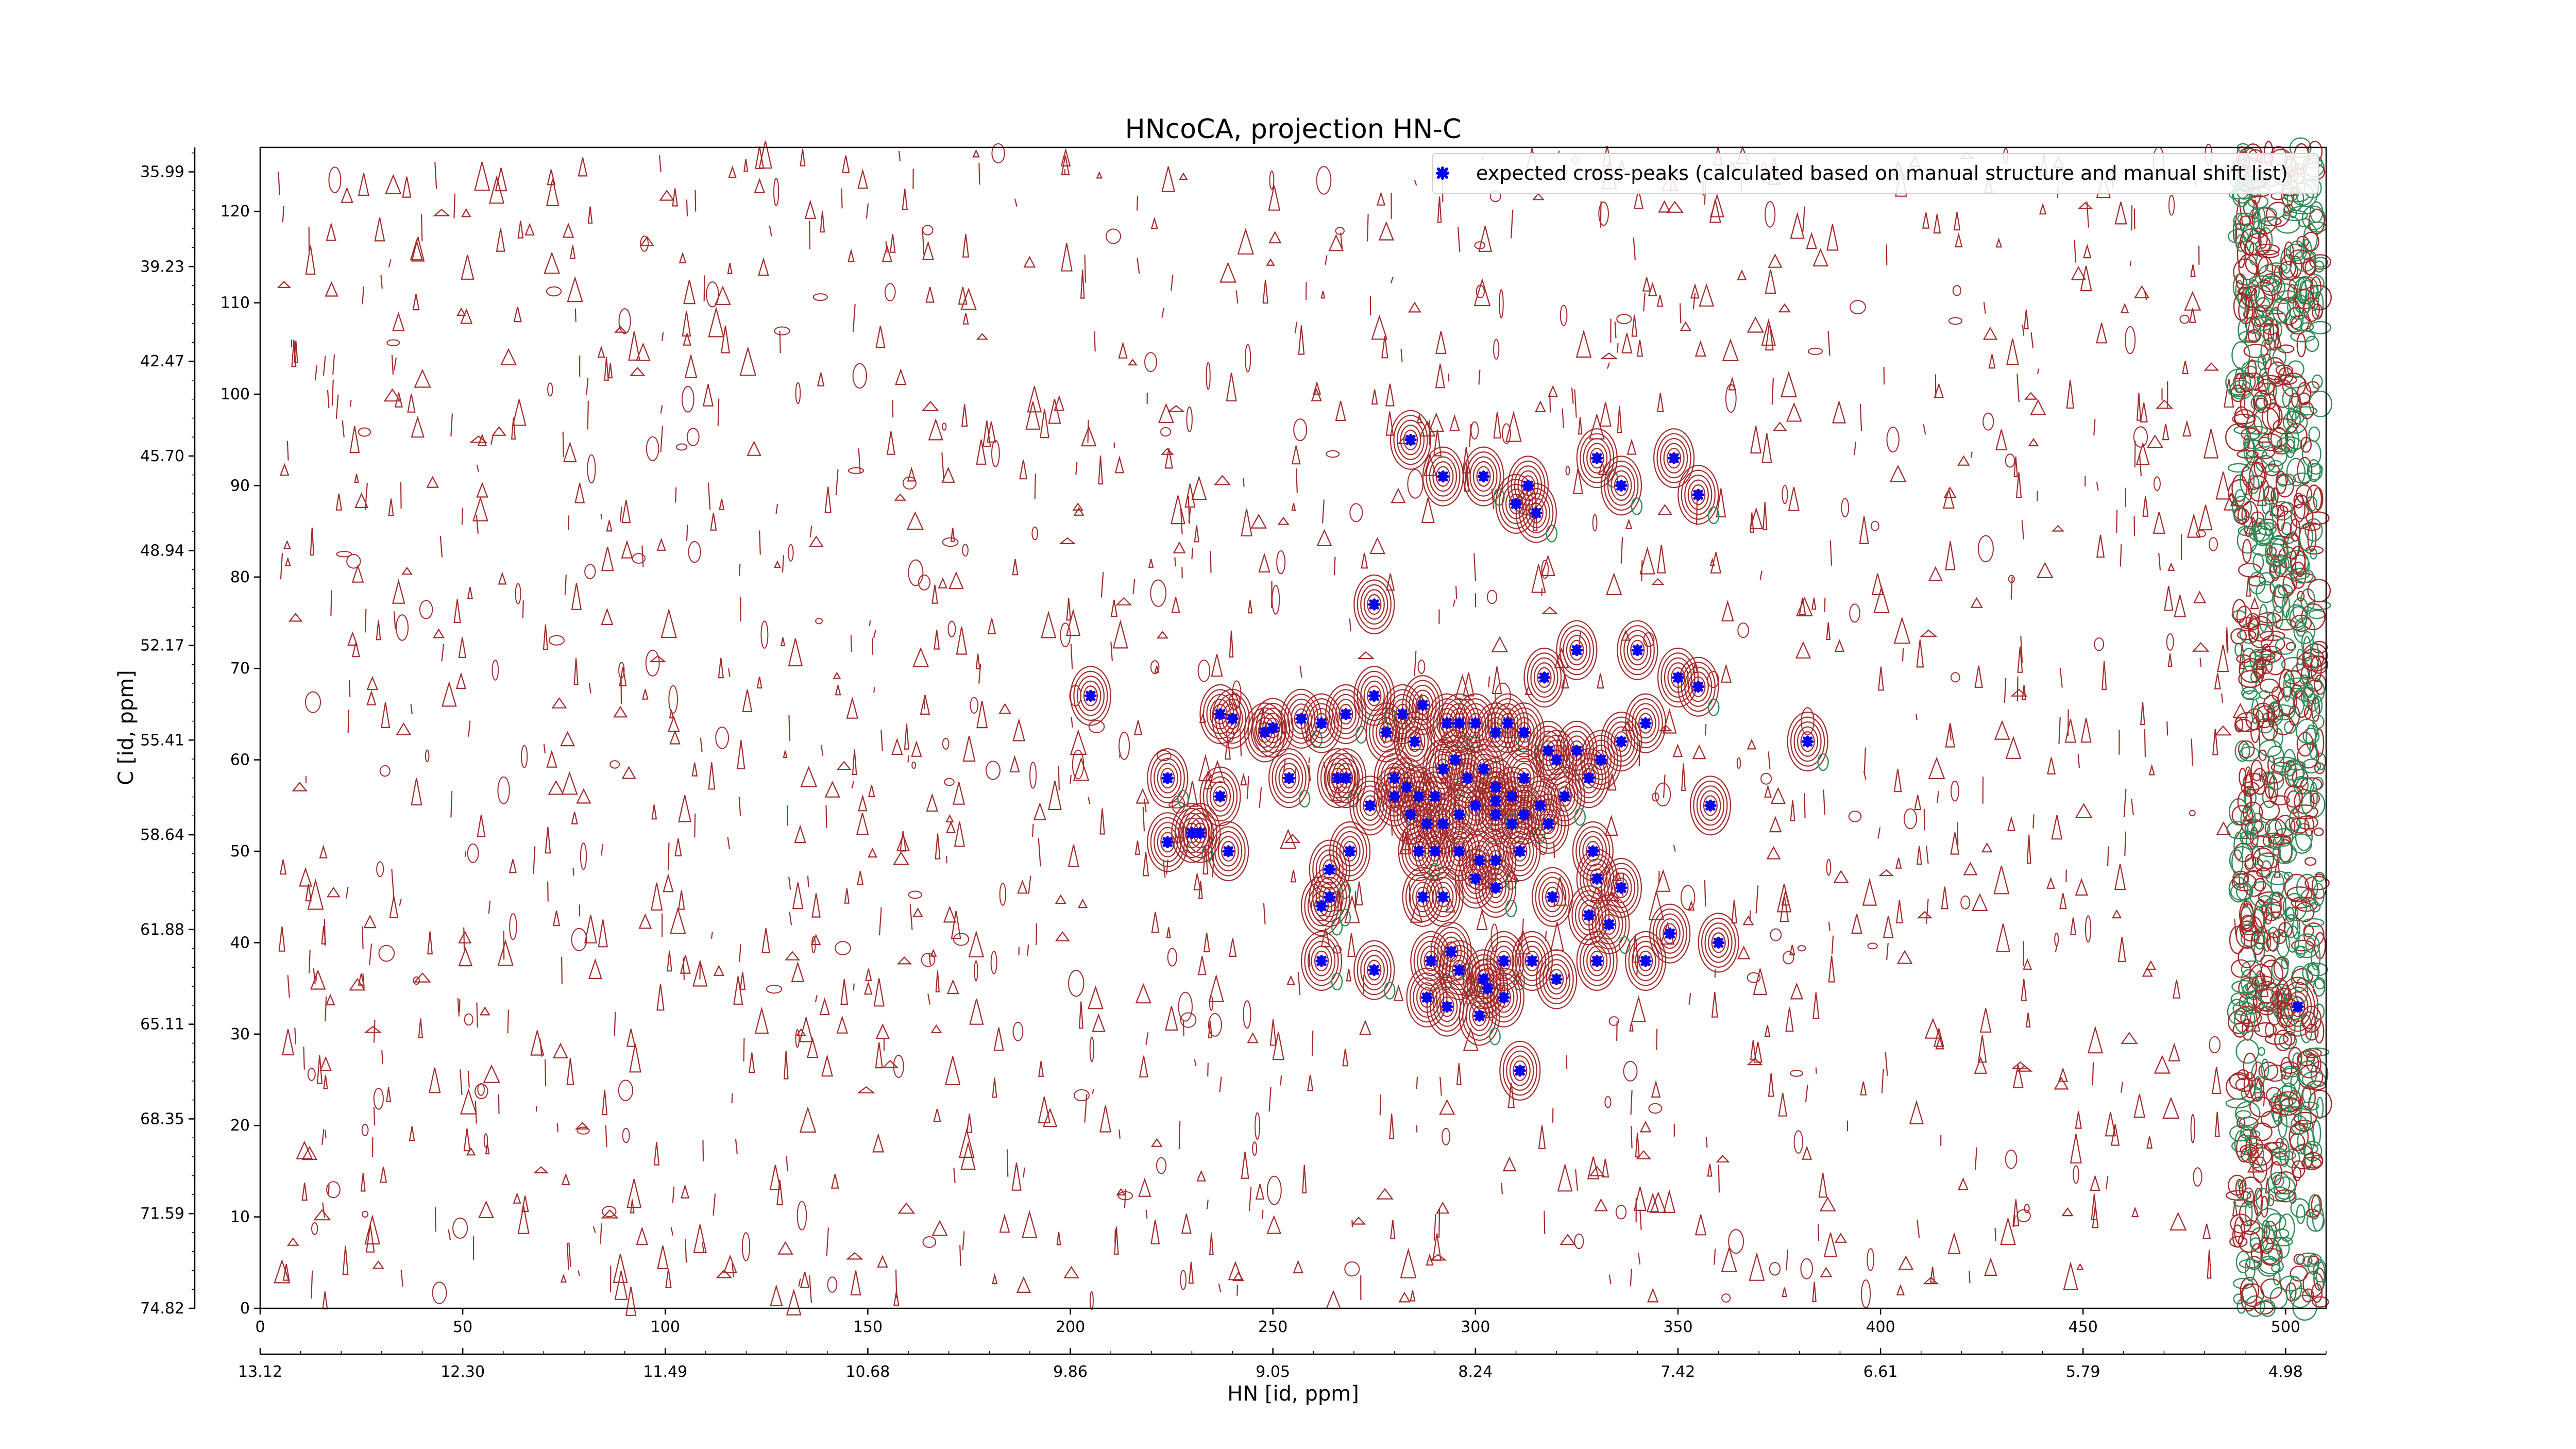 Image resolution: width=2576 pixels, height=1449 pixels. I want to click on x-axis-label: HN [id, ppm], so click(1293, 1394).